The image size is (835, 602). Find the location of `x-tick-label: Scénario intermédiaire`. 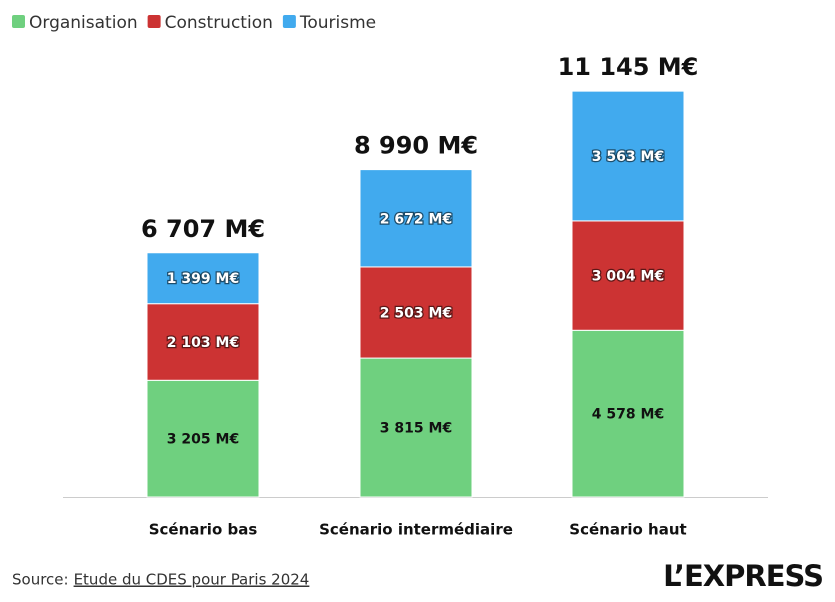

x-tick-label: Scénario intermédiaire is located at coordinates (416, 530).